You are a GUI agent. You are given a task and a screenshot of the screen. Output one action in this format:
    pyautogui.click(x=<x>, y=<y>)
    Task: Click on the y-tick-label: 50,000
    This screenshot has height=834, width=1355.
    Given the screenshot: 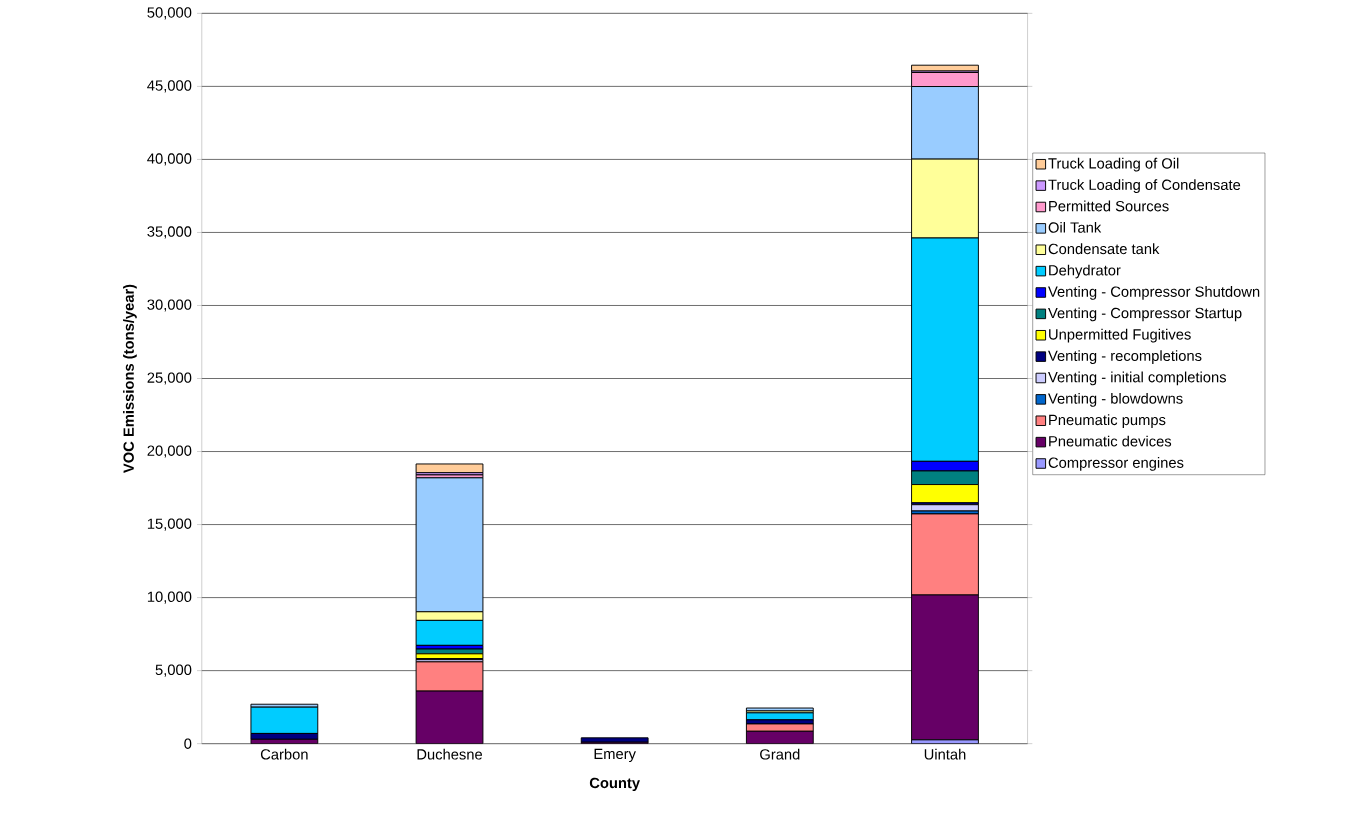 What is the action you would take?
    pyautogui.click(x=169, y=13)
    